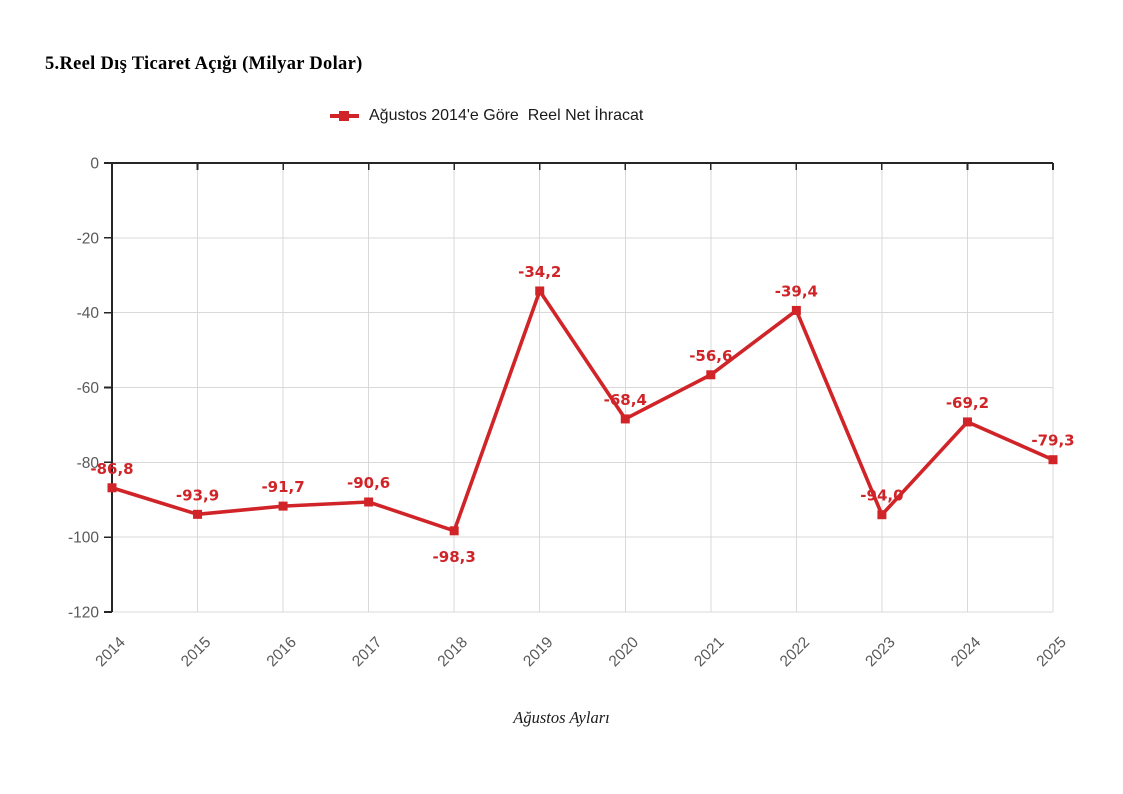 The image size is (1123, 794). What do you see at coordinates (88, 238) in the screenshot?
I see `svg-text: -20` at bounding box center [88, 238].